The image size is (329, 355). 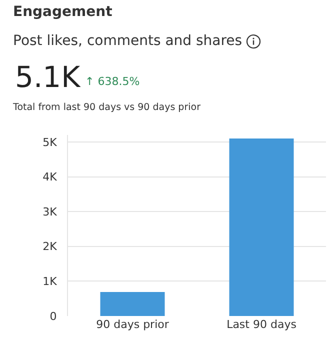 I want to click on x-tick-label: Last 90 days, so click(x=261, y=324).